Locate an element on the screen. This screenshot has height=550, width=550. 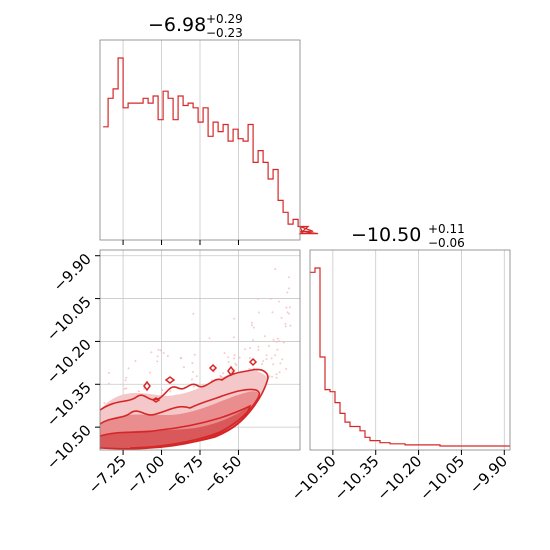
histogram-y-steps is located at coordinates (410, 357).